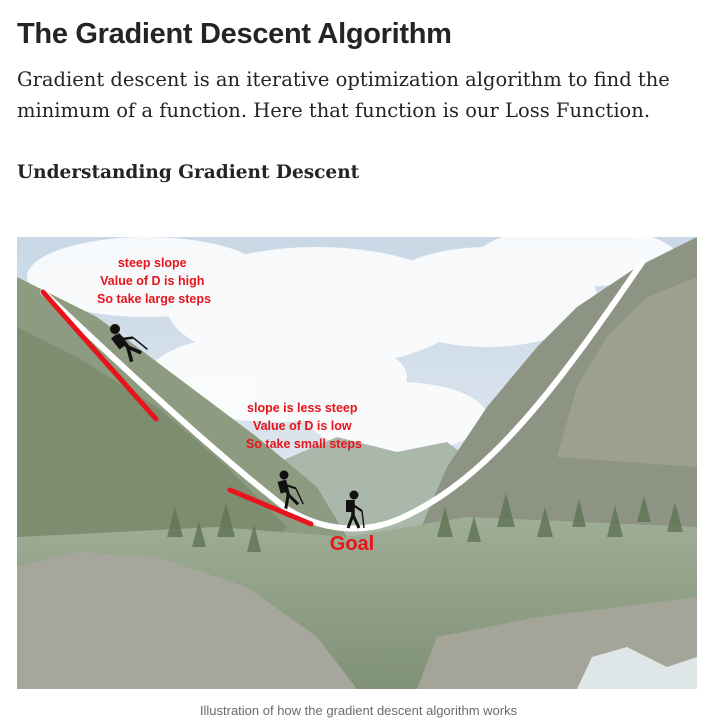  What do you see at coordinates (188, 172) in the screenshot?
I see `section-heading: Understanding Gradient Descent` at bounding box center [188, 172].